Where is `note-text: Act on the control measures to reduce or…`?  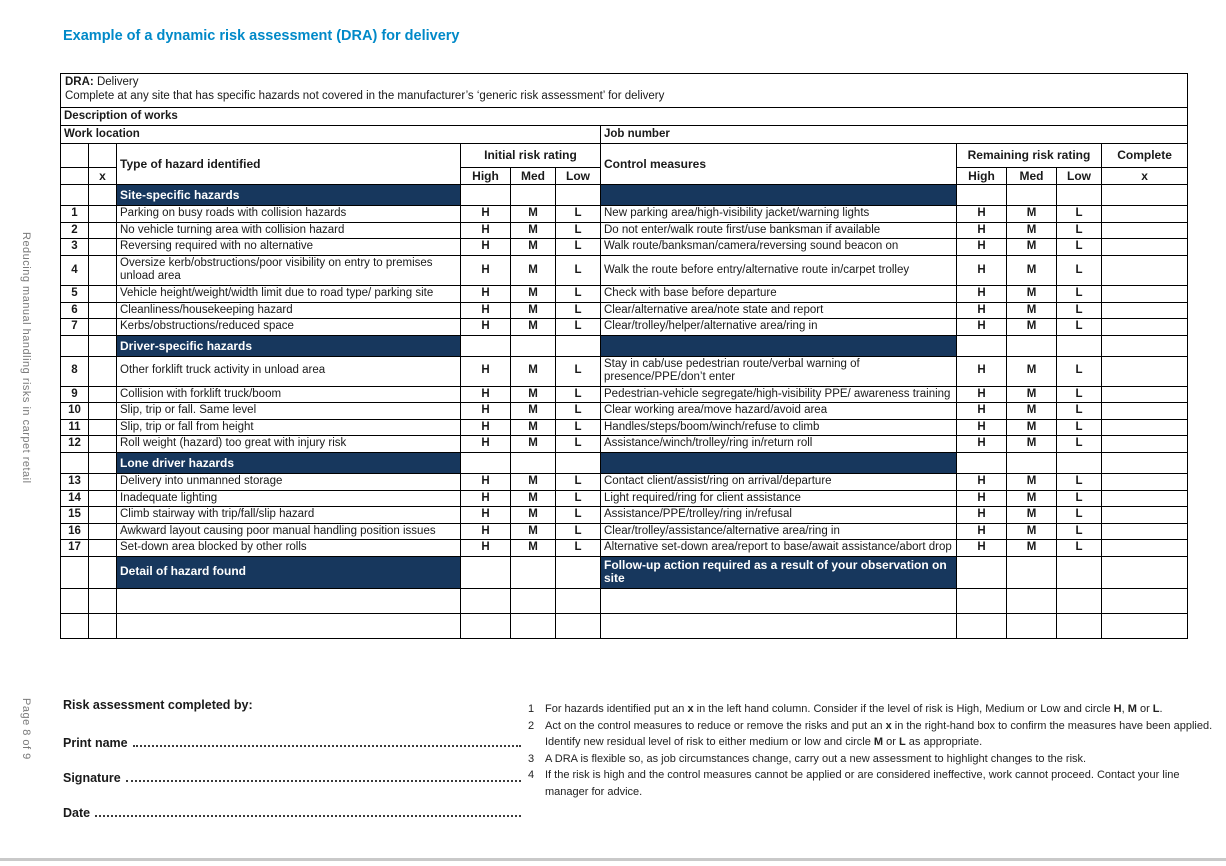 note-text: Act on the control measures to reduce or… is located at coordinates (882, 734).